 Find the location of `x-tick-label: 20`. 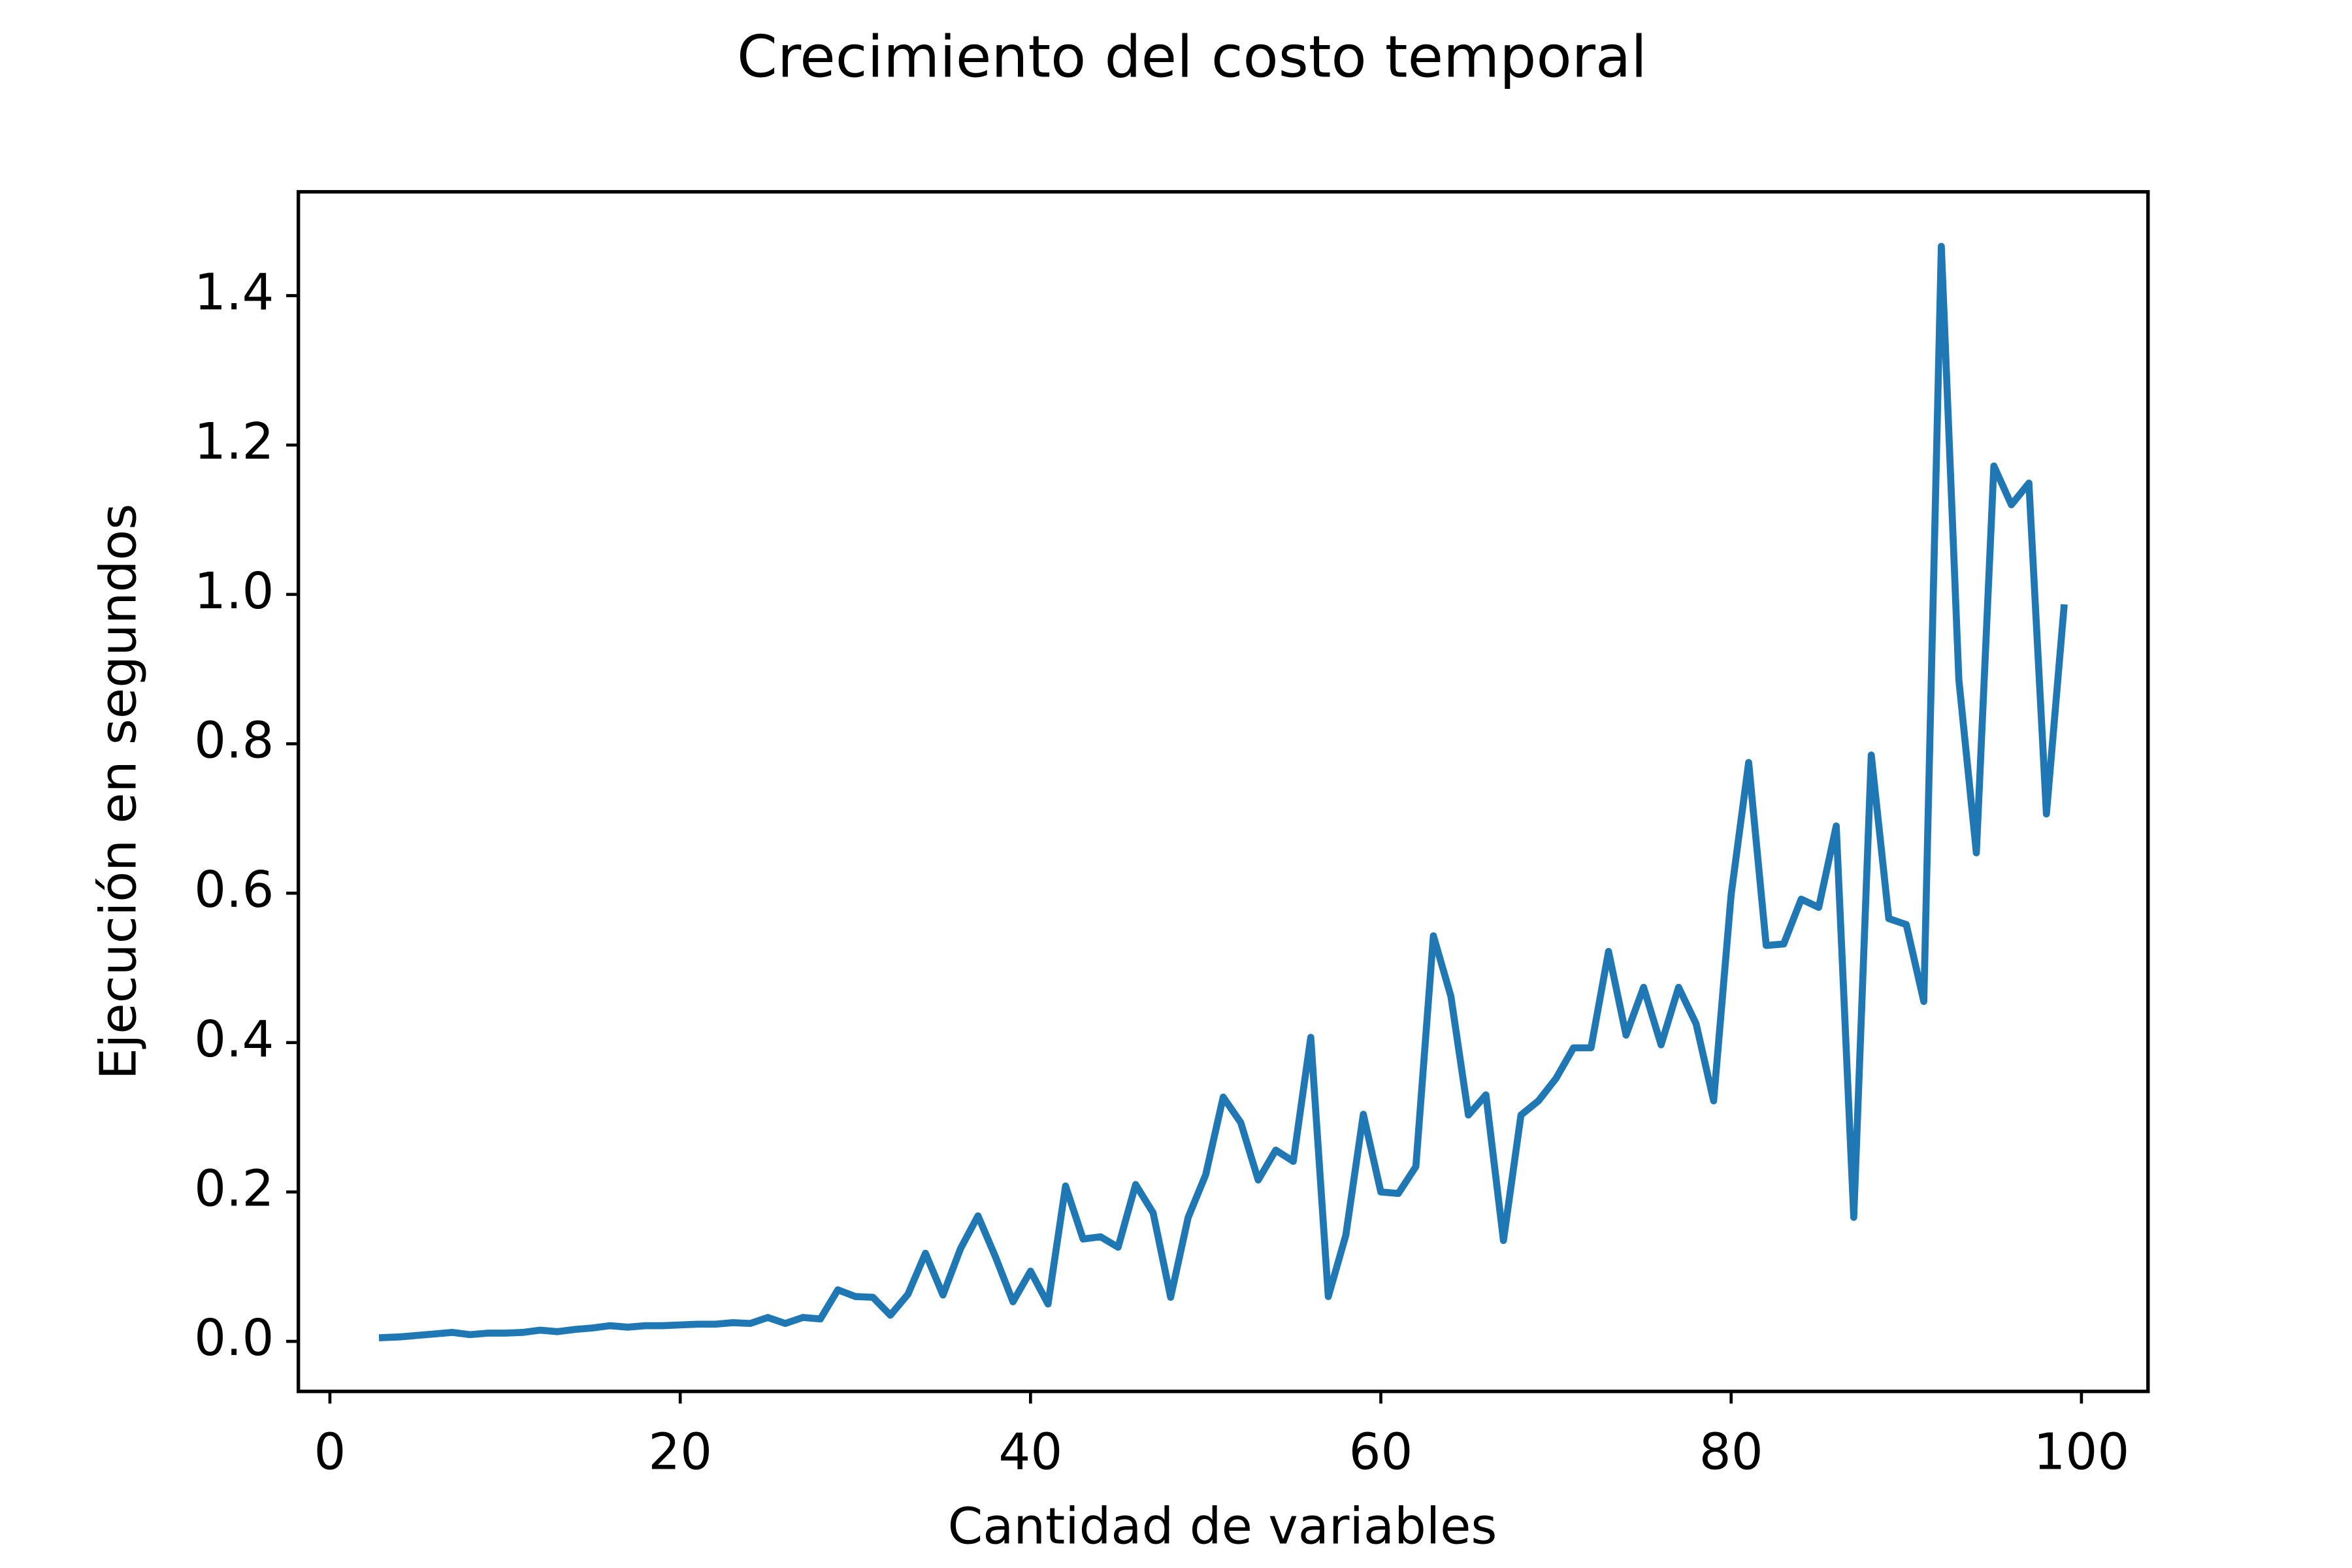

x-tick-label: 20 is located at coordinates (680, 1453).